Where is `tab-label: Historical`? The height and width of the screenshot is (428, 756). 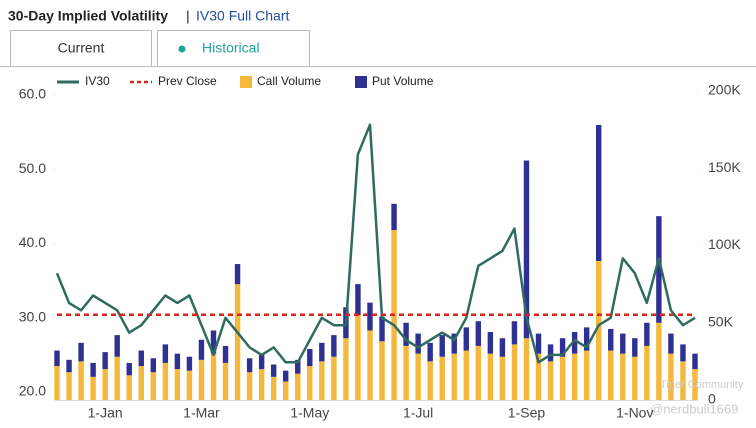
tab-label: Historical is located at coordinates (231, 48).